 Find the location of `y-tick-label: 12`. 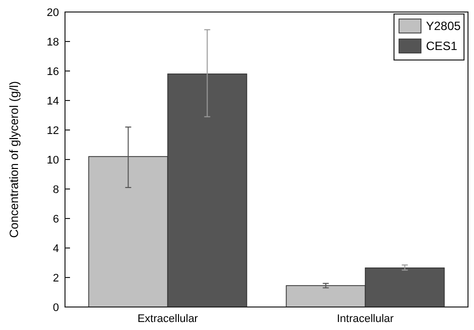

y-tick-label: 12 is located at coordinates (52, 130).